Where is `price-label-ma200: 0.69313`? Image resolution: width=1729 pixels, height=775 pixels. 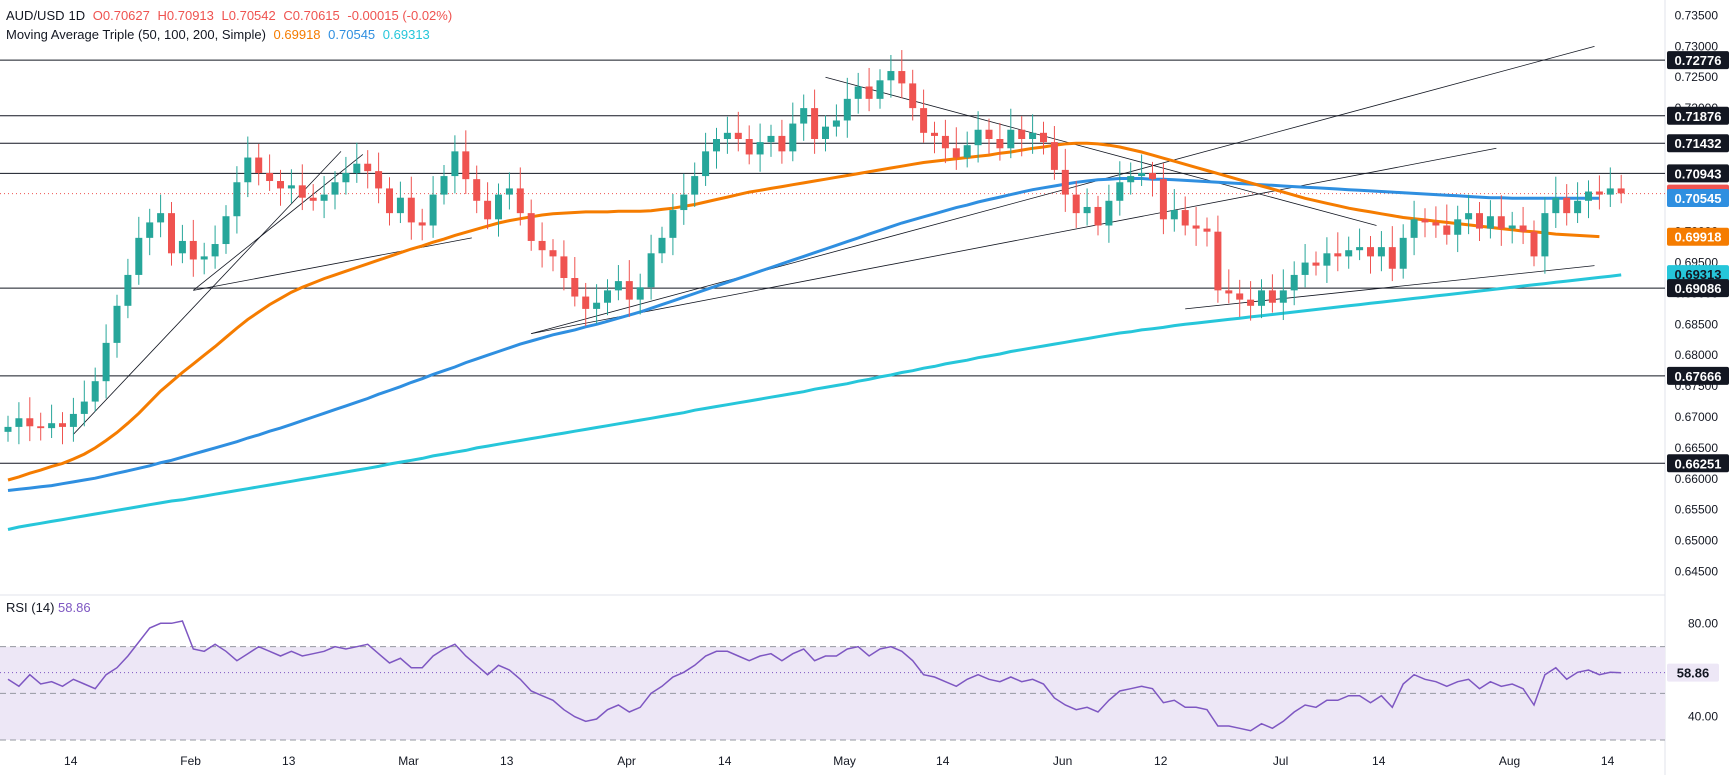
price-label-ma200: 0.69313 is located at coordinates (1698, 274).